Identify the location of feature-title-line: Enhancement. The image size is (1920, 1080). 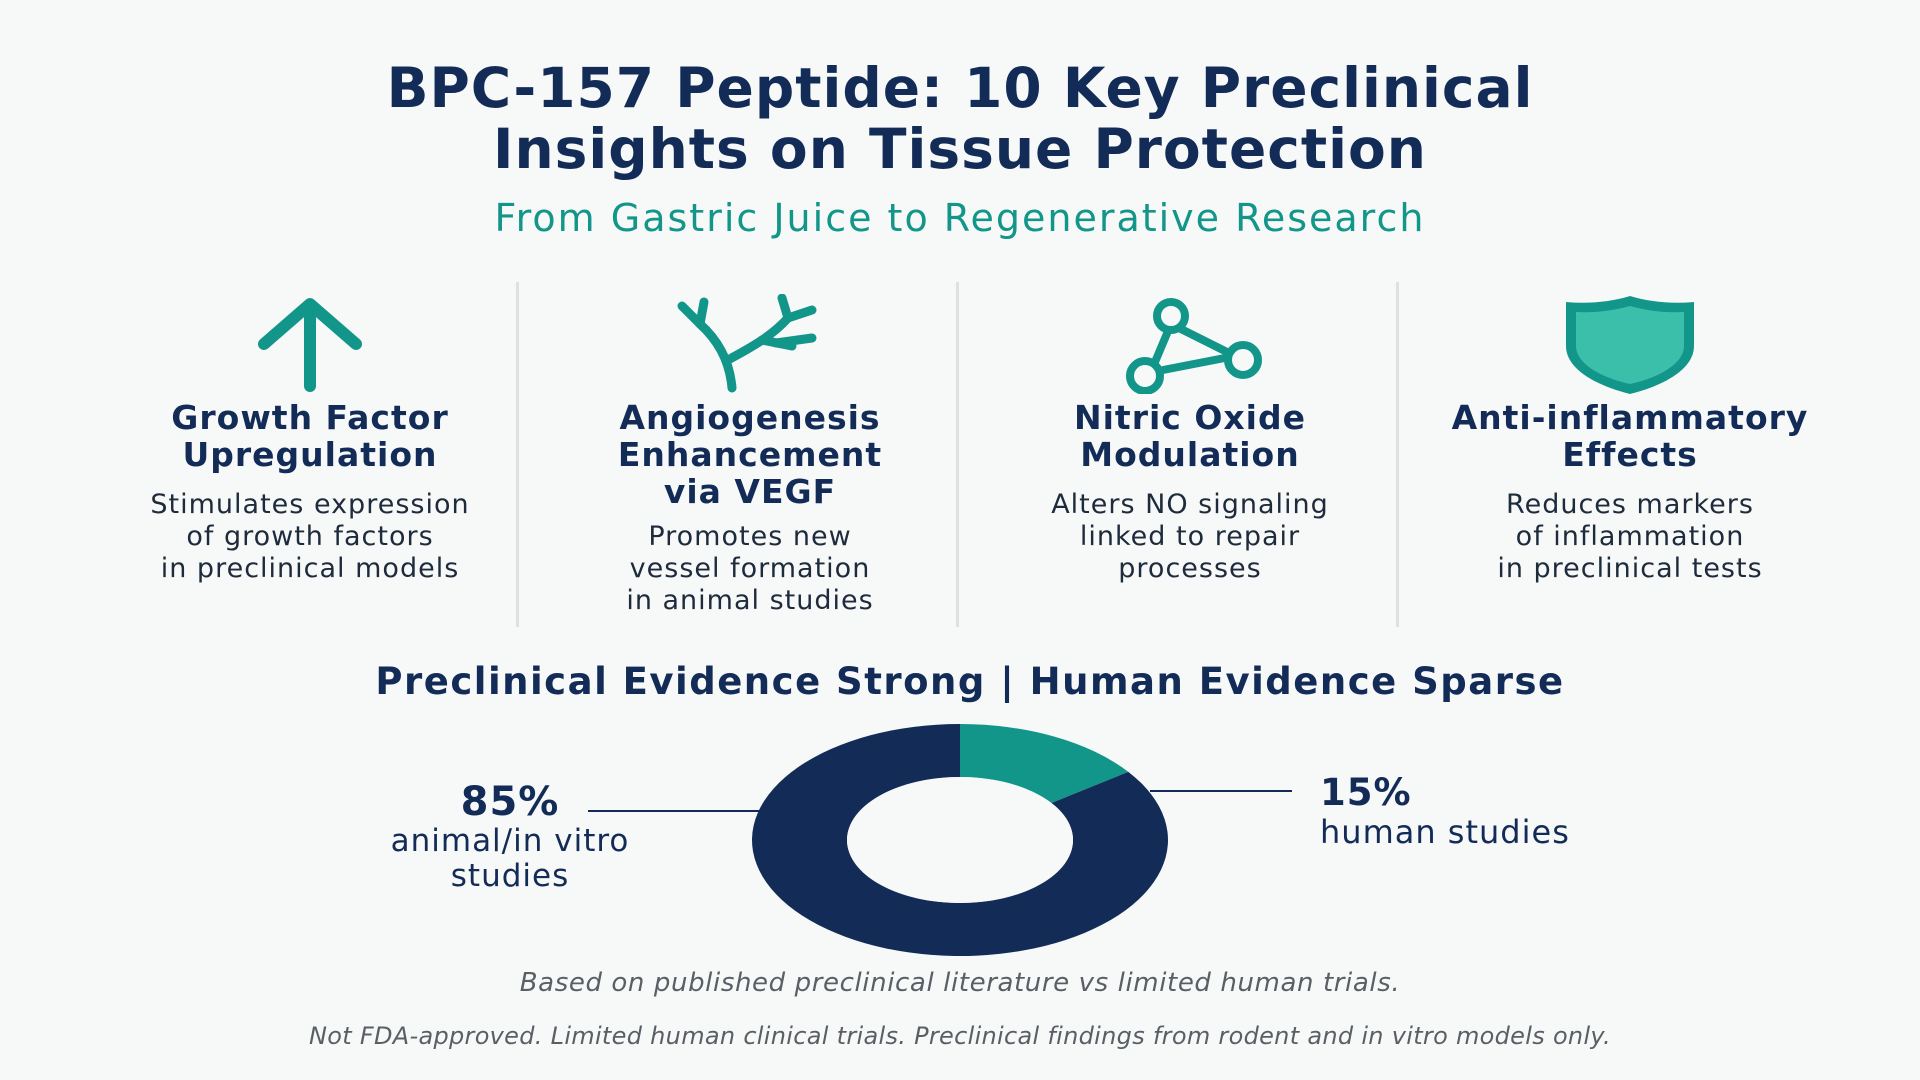
(750, 454).